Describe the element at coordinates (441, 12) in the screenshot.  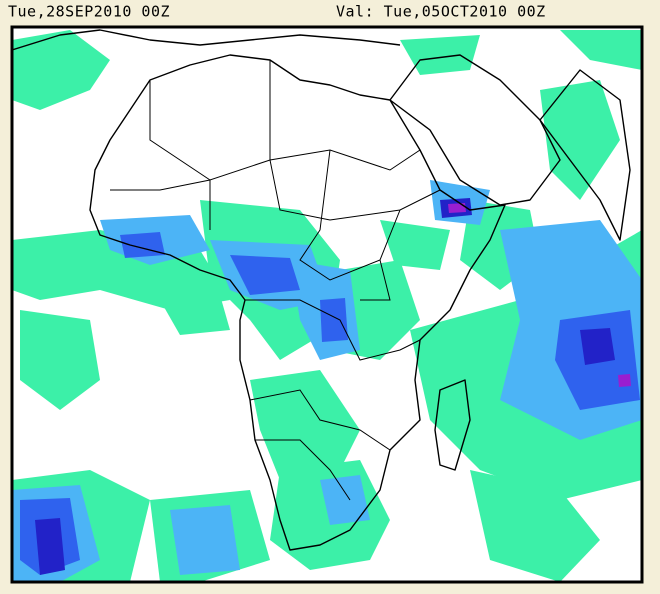
I see `valid-time: Val: Tue,05OCT2010 00Z` at that location.